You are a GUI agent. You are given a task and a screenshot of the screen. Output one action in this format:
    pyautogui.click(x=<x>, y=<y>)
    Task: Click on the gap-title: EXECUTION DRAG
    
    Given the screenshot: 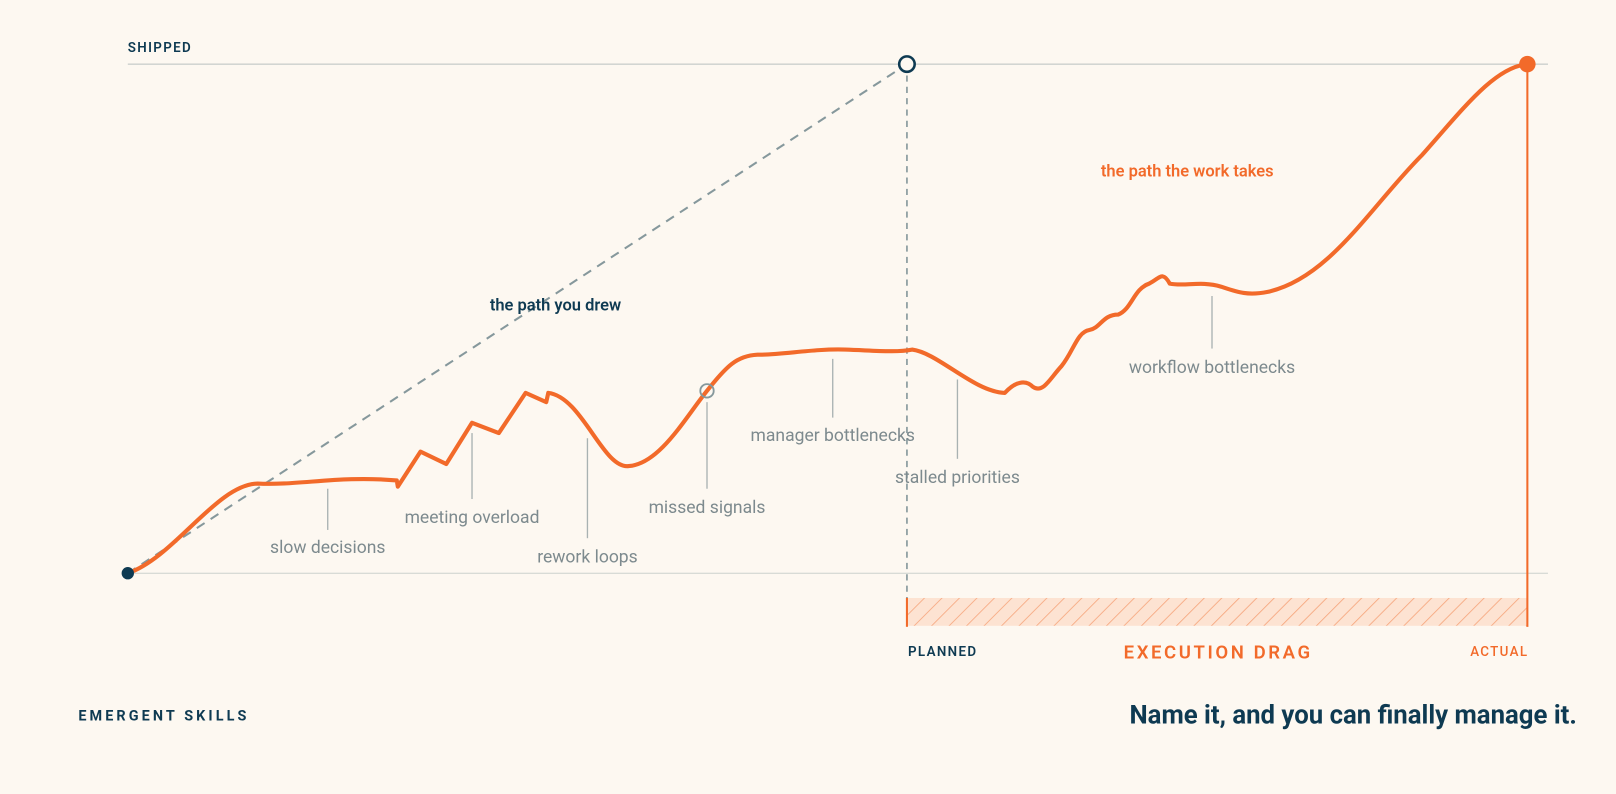 What is the action you would take?
    pyautogui.click(x=1218, y=653)
    